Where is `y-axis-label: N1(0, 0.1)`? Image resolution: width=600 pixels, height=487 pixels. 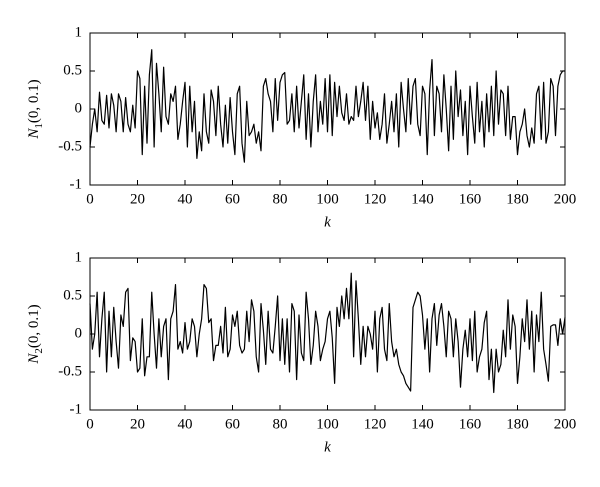
y-axis-label: N1(0, 0.1) is located at coordinates (35, 109).